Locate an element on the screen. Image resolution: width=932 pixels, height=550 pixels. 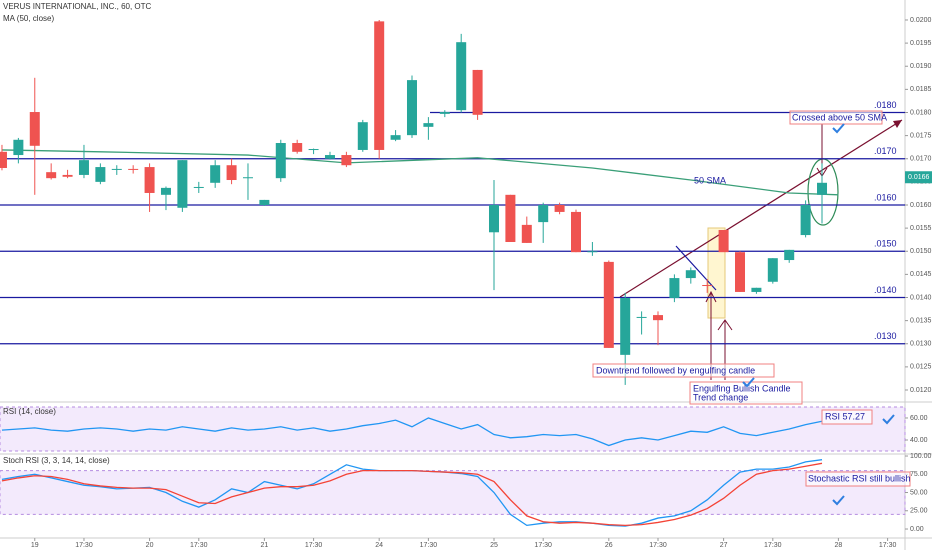
x-tick-label: 27 is located at coordinates (724, 545).